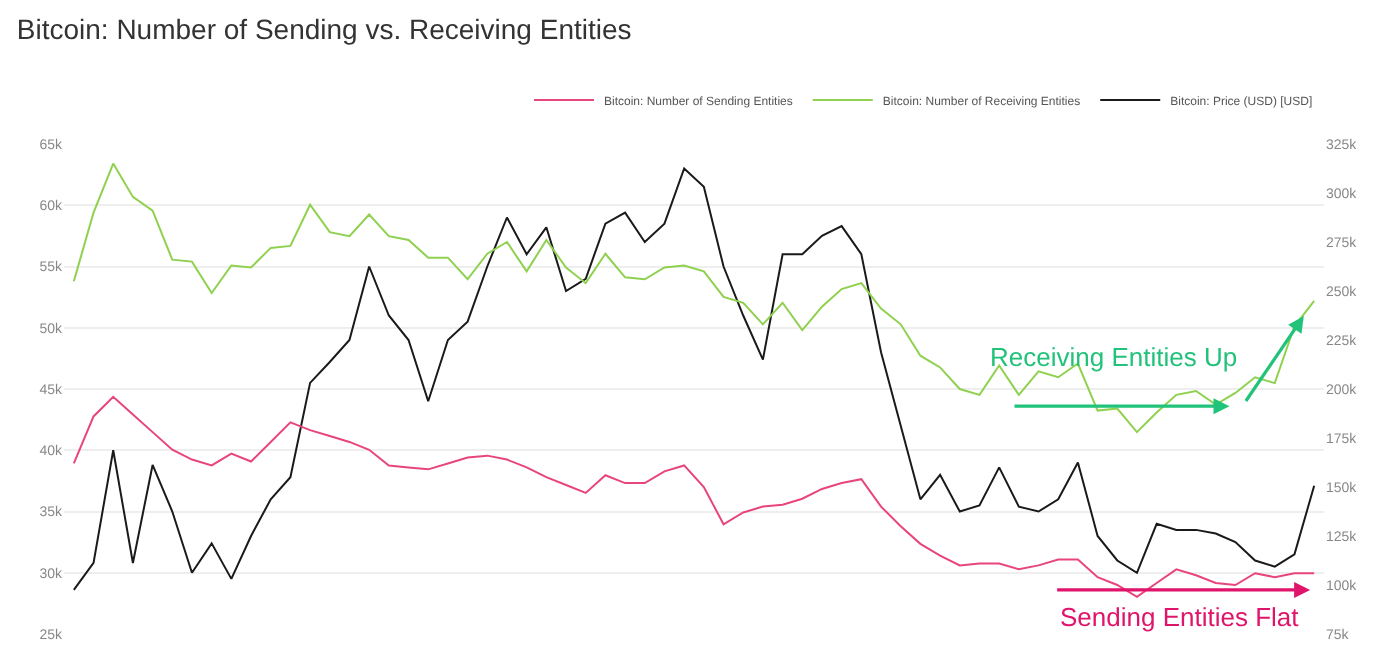 Image resolution: width=1400 pixels, height=654 pixels. Describe the element at coordinates (1180, 617) in the screenshot. I see `annotation: Sending Entities Flat` at that location.